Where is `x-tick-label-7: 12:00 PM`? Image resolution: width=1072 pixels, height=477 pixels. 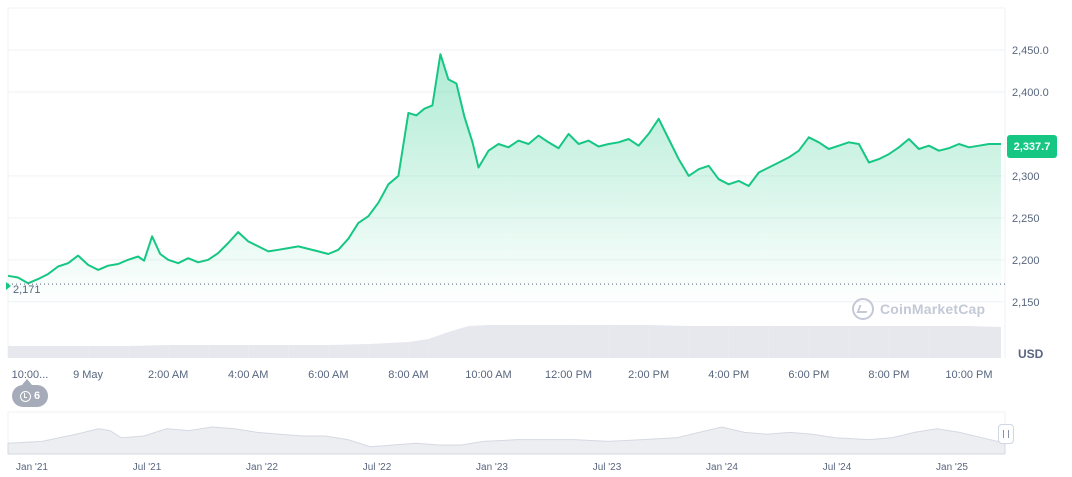 x-tick-label-7: 12:00 PM is located at coordinates (568, 375).